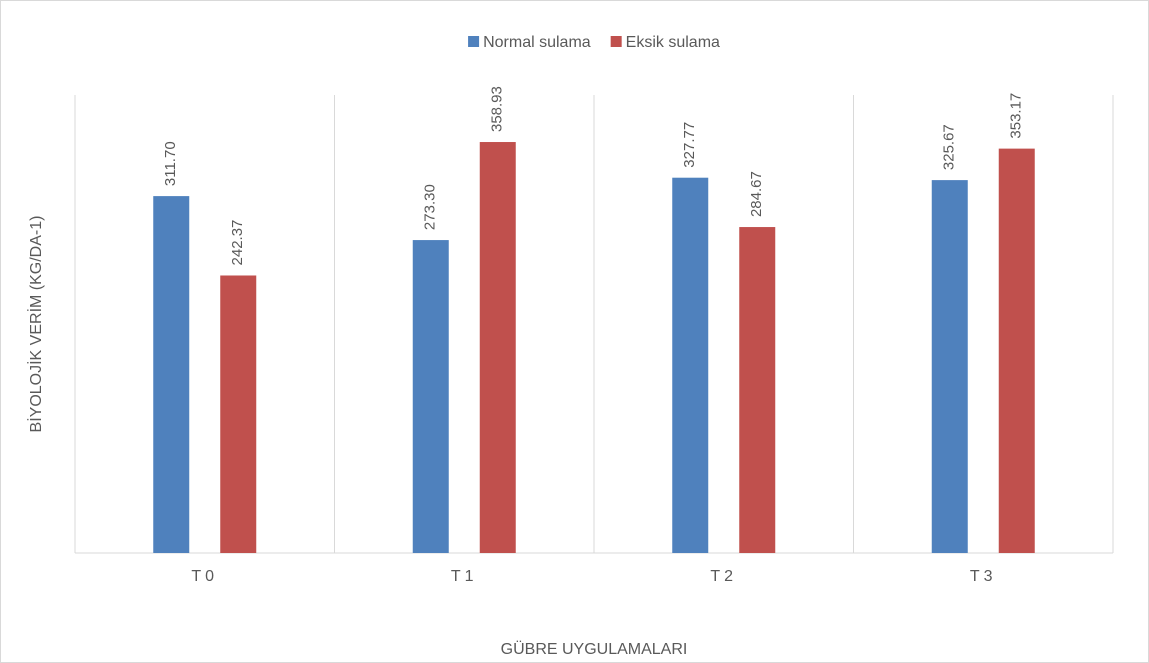 The image size is (1149, 663). What do you see at coordinates (723, 576) in the screenshot?
I see `x-tick-label: T2` at bounding box center [723, 576].